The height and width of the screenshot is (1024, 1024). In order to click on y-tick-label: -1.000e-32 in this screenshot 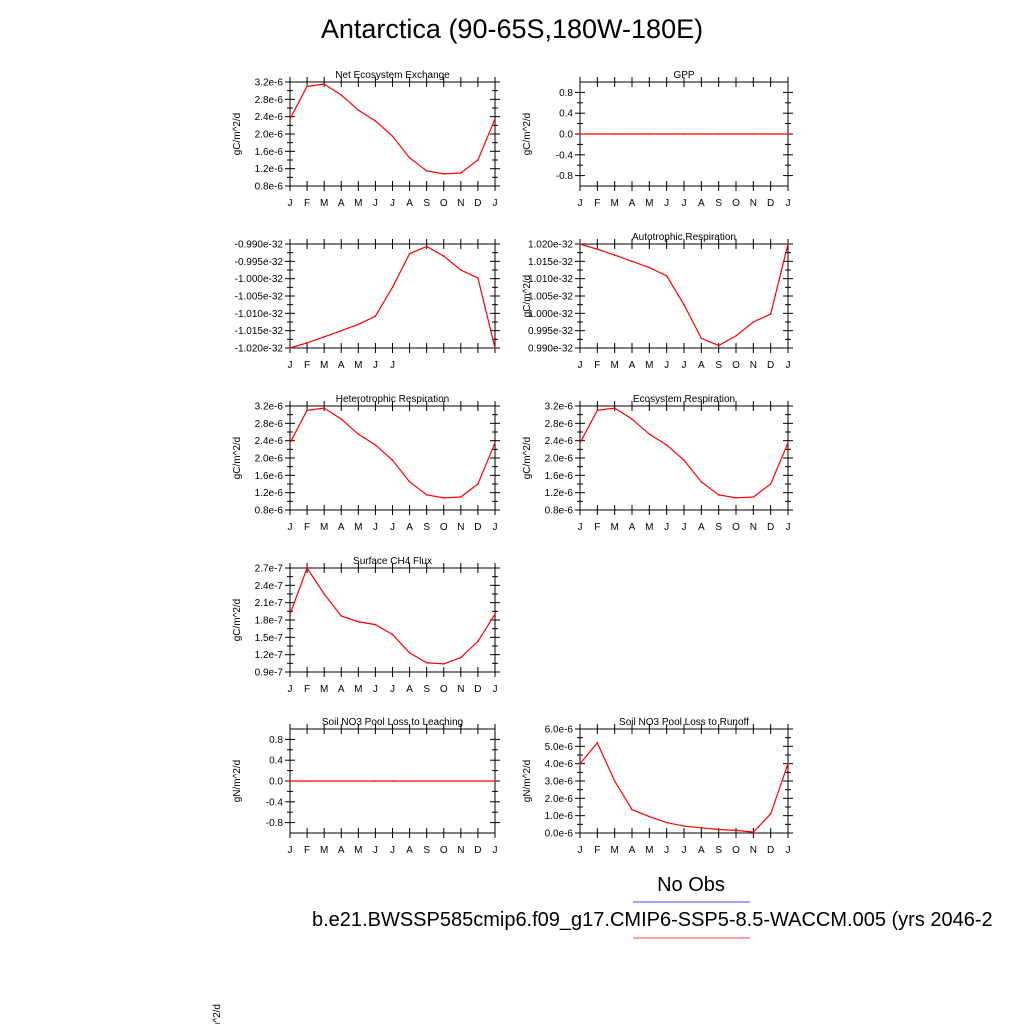, I will do `click(259, 279)`.